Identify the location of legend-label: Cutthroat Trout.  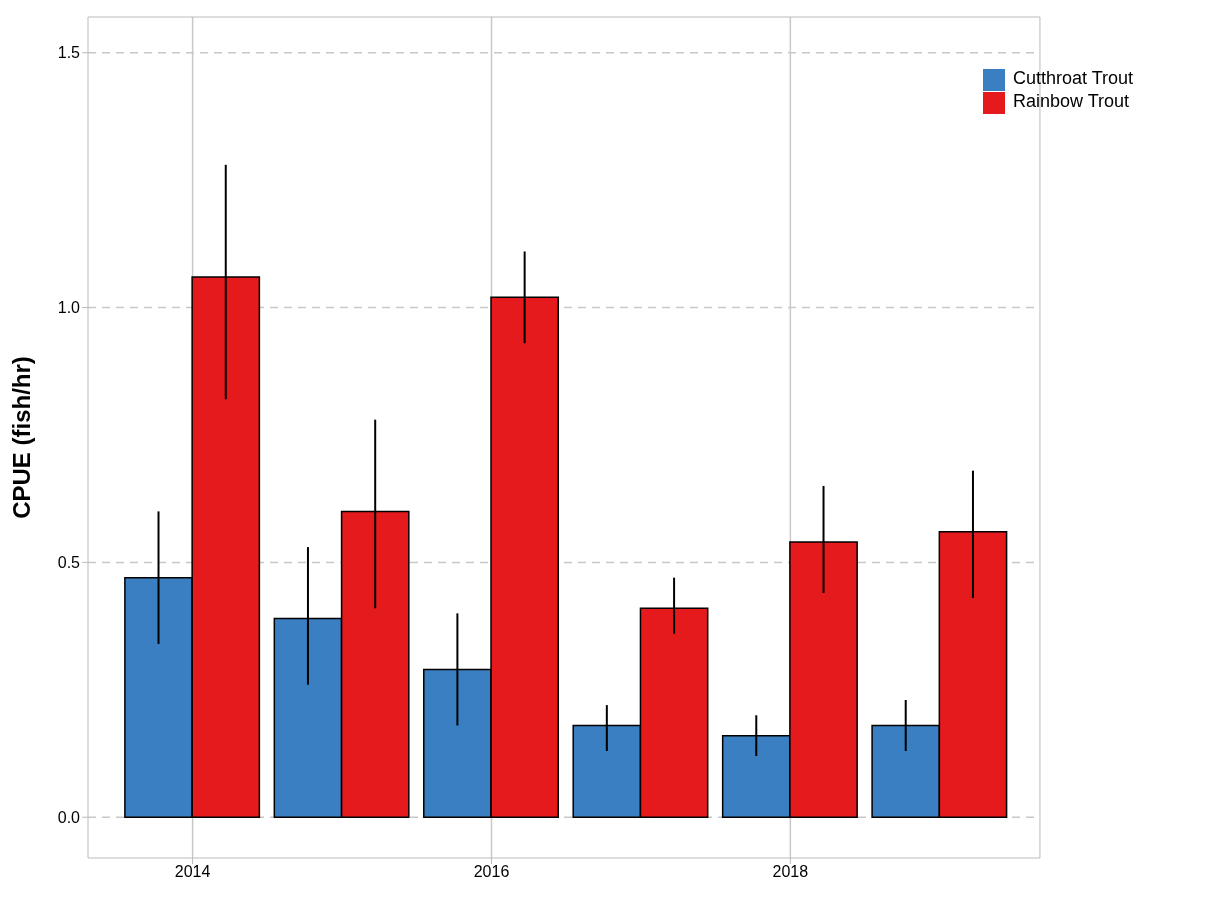
(1072, 78).